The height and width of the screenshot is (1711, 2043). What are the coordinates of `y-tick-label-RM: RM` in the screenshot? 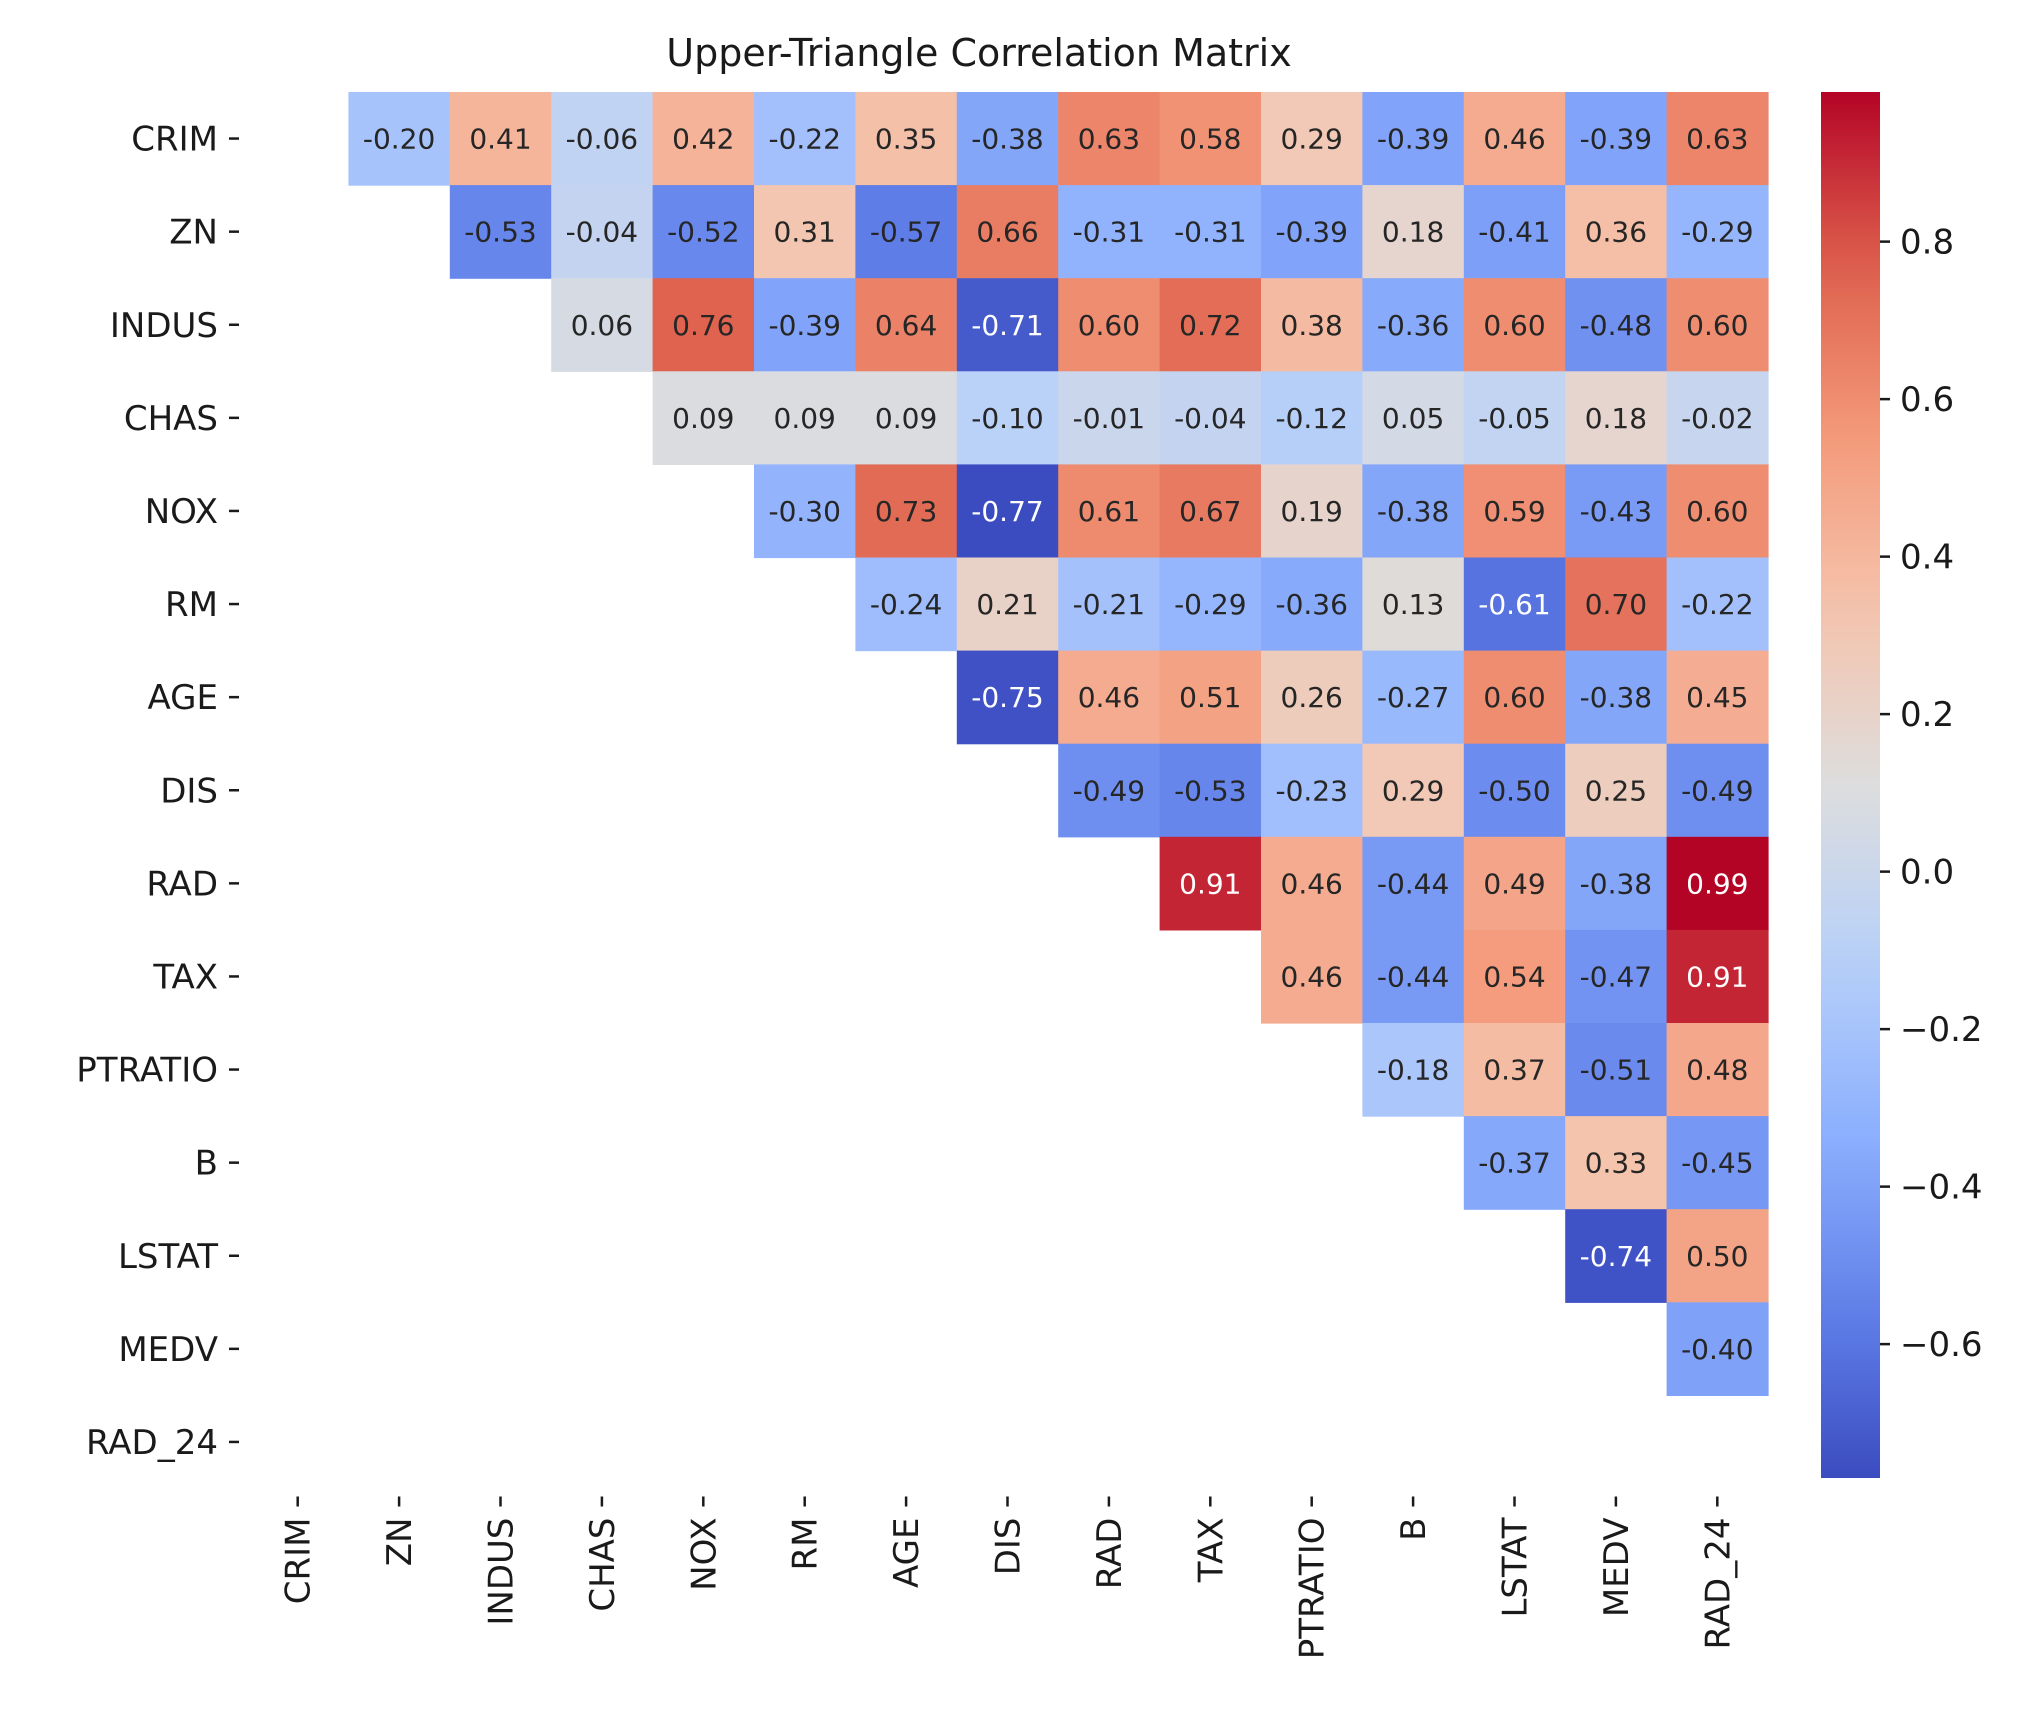 It's located at (191, 605).